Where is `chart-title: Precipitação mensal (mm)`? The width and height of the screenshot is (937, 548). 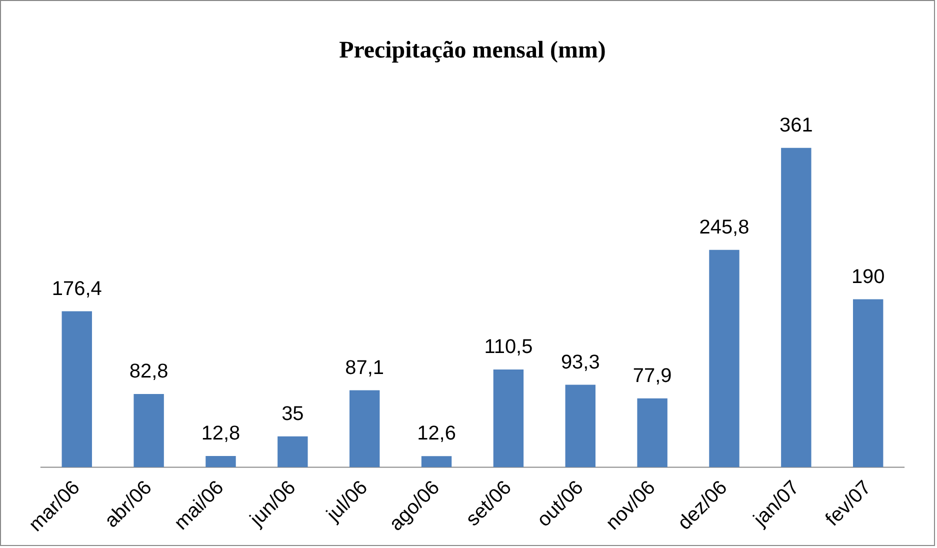 chart-title: Precipitação mensal (mm) is located at coordinates (472, 50).